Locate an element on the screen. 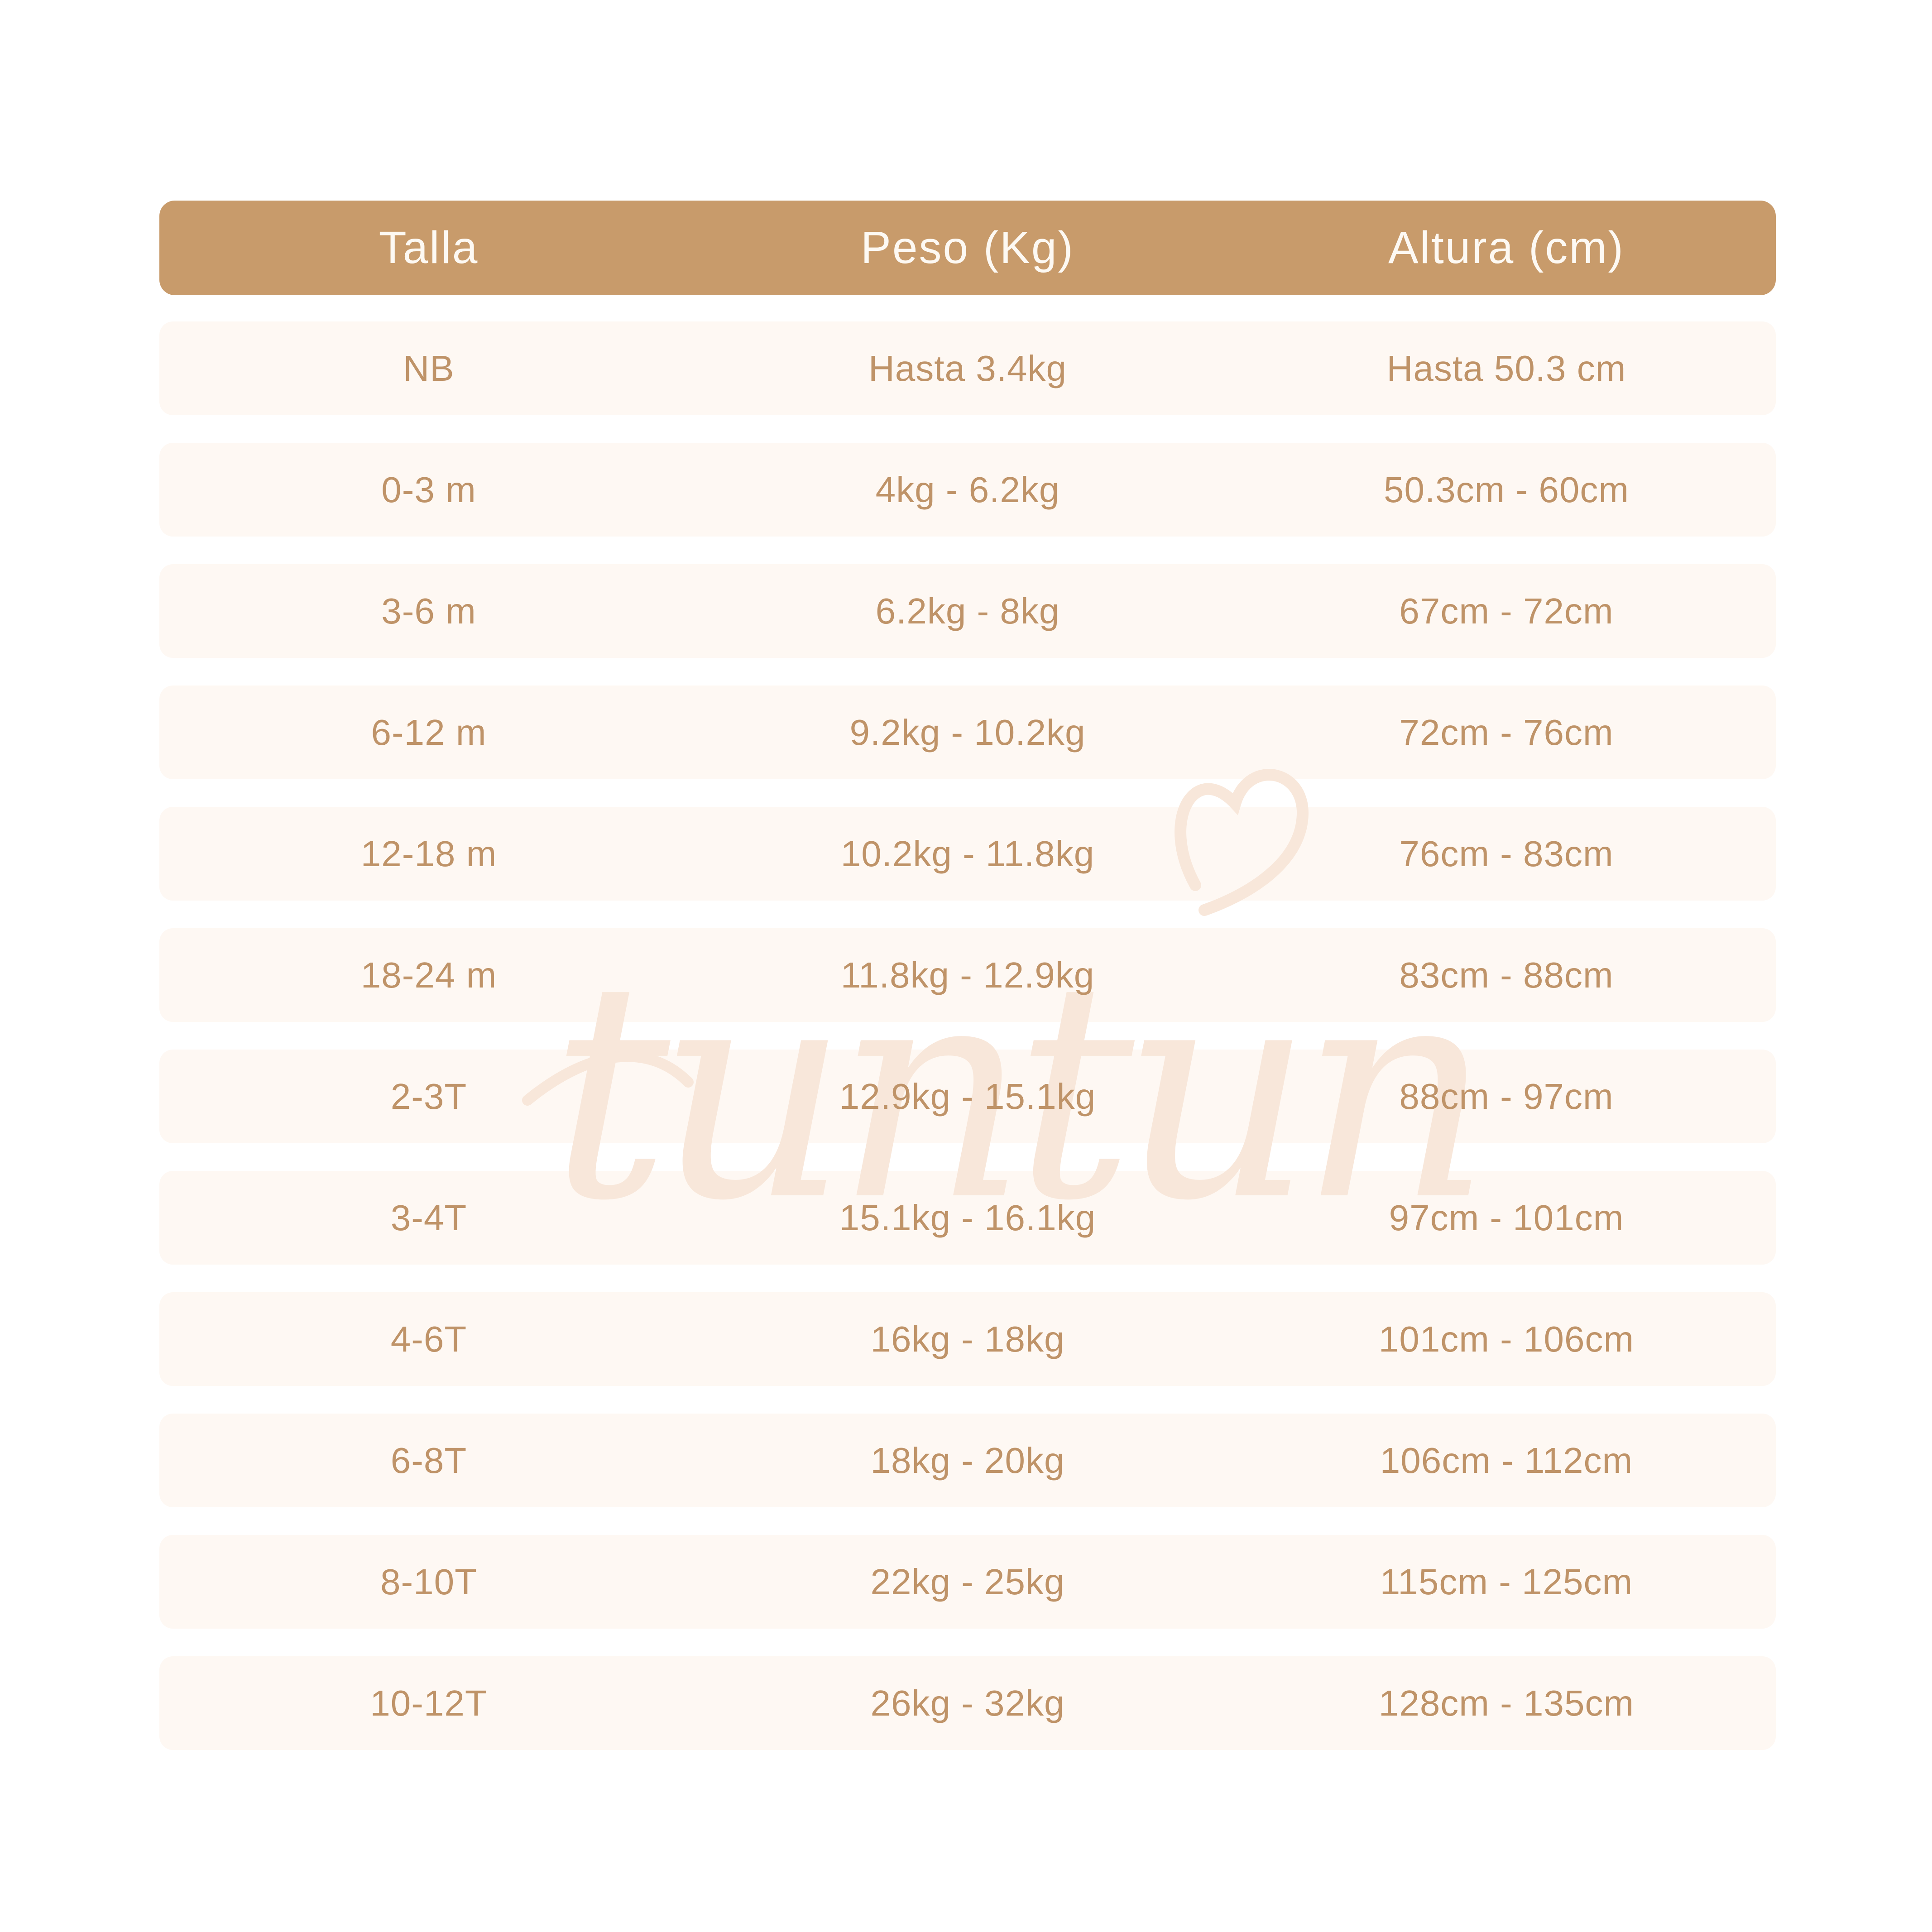  table-row: 3-6 m 6.2kg - 8kg 67cm - 72cm is located at coordinates (967, 611).